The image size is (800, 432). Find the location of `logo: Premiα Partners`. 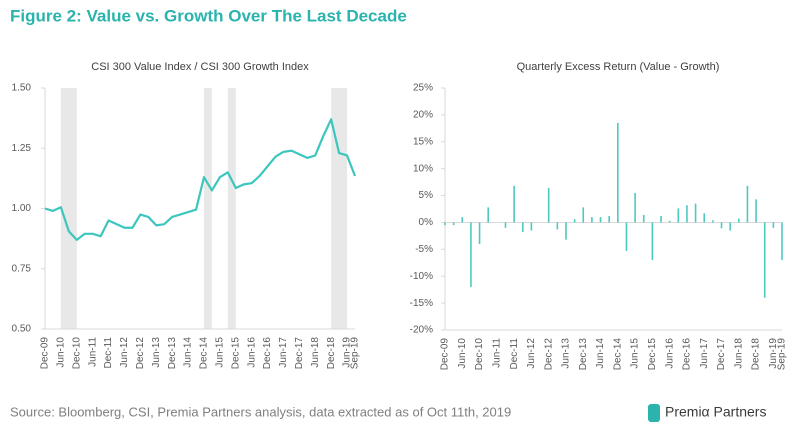

logo: Premiα Partners is located at coordinates (707, 413).